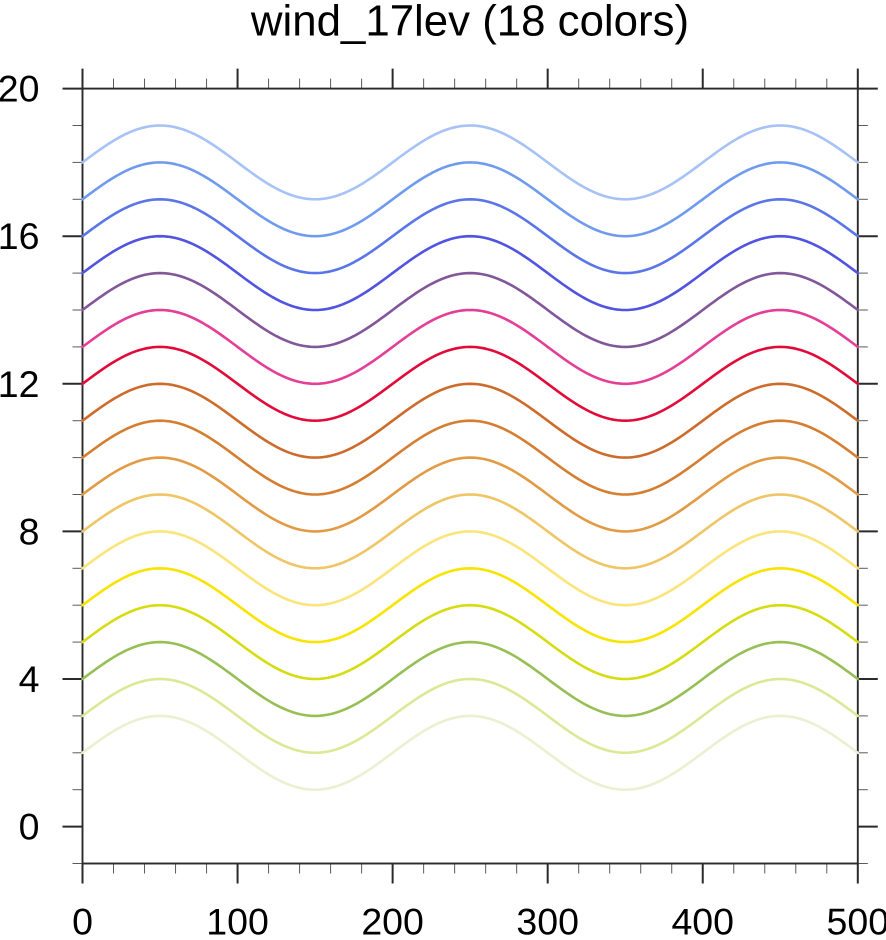 The height and width of the screenshot is (940, 886). What do you see at coordinates (547, 918) in the screenshot?
I see `svg-text: 300` at bounding box center [547, 918].